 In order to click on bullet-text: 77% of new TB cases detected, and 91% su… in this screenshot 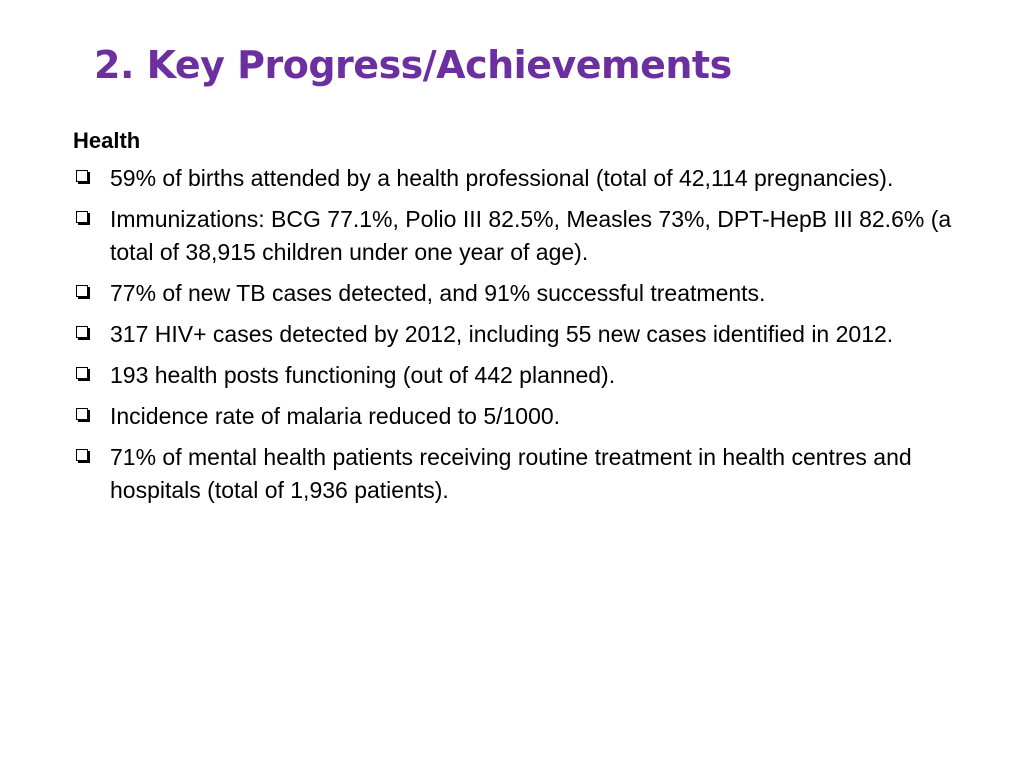, I will do `click(438, 293)`.